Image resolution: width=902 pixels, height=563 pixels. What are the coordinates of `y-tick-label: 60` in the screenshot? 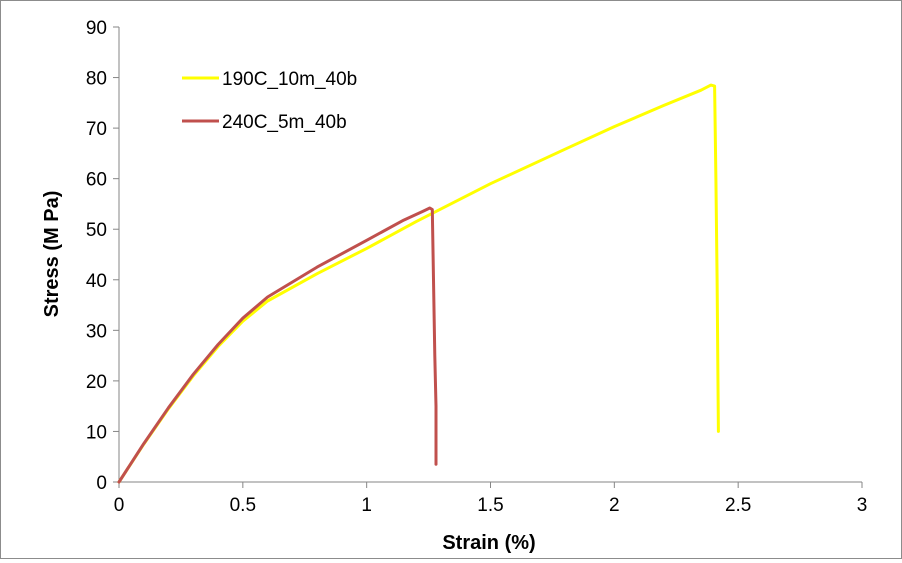 It's located at (96, 180).